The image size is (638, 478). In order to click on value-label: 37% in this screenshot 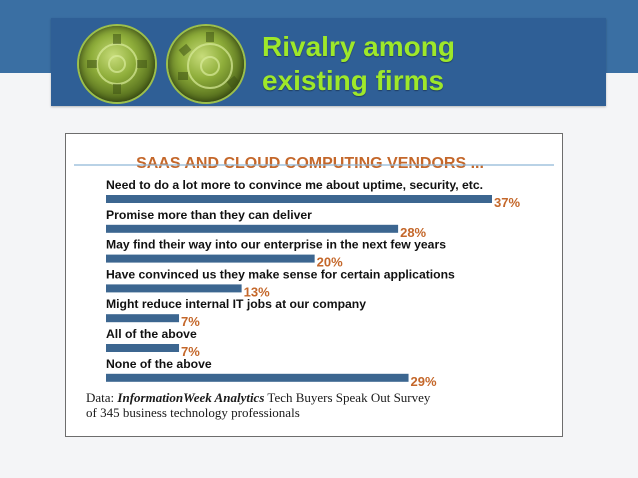, I will do `click(507, 202)`.